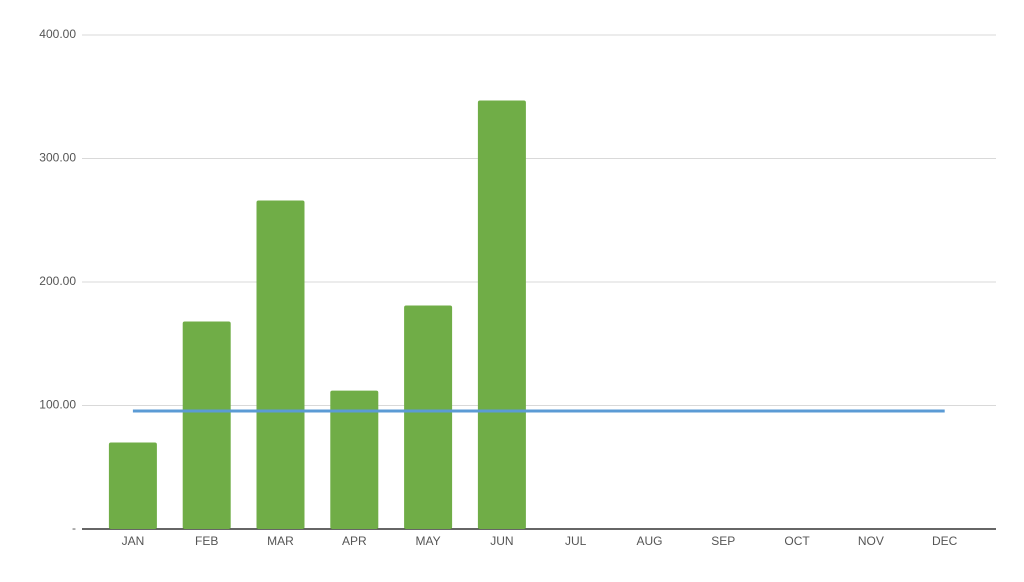  What do you see at coordinates (57, 405) in the screenshot?
I see `y-tick-label: 100.00` at bounding box center [57, 405].